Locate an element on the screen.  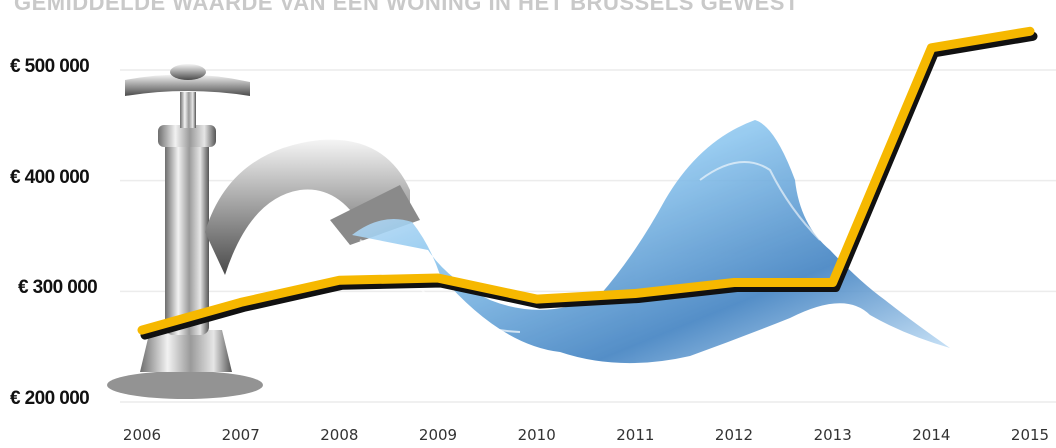
data-point-2009 is located at coordinates (438, 278).